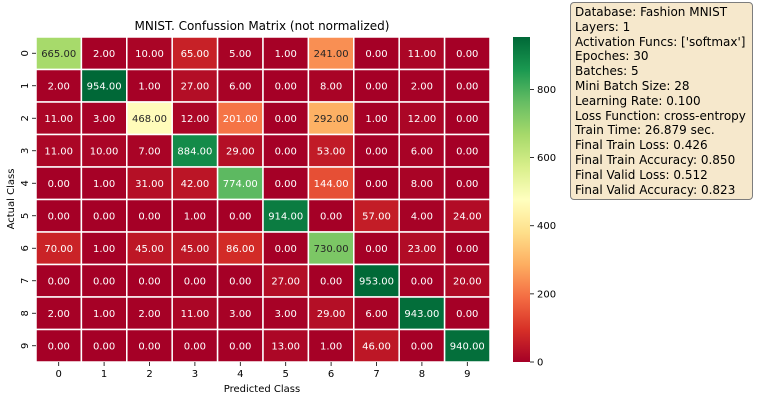  I want to click on colorbar, so click(521, 199).